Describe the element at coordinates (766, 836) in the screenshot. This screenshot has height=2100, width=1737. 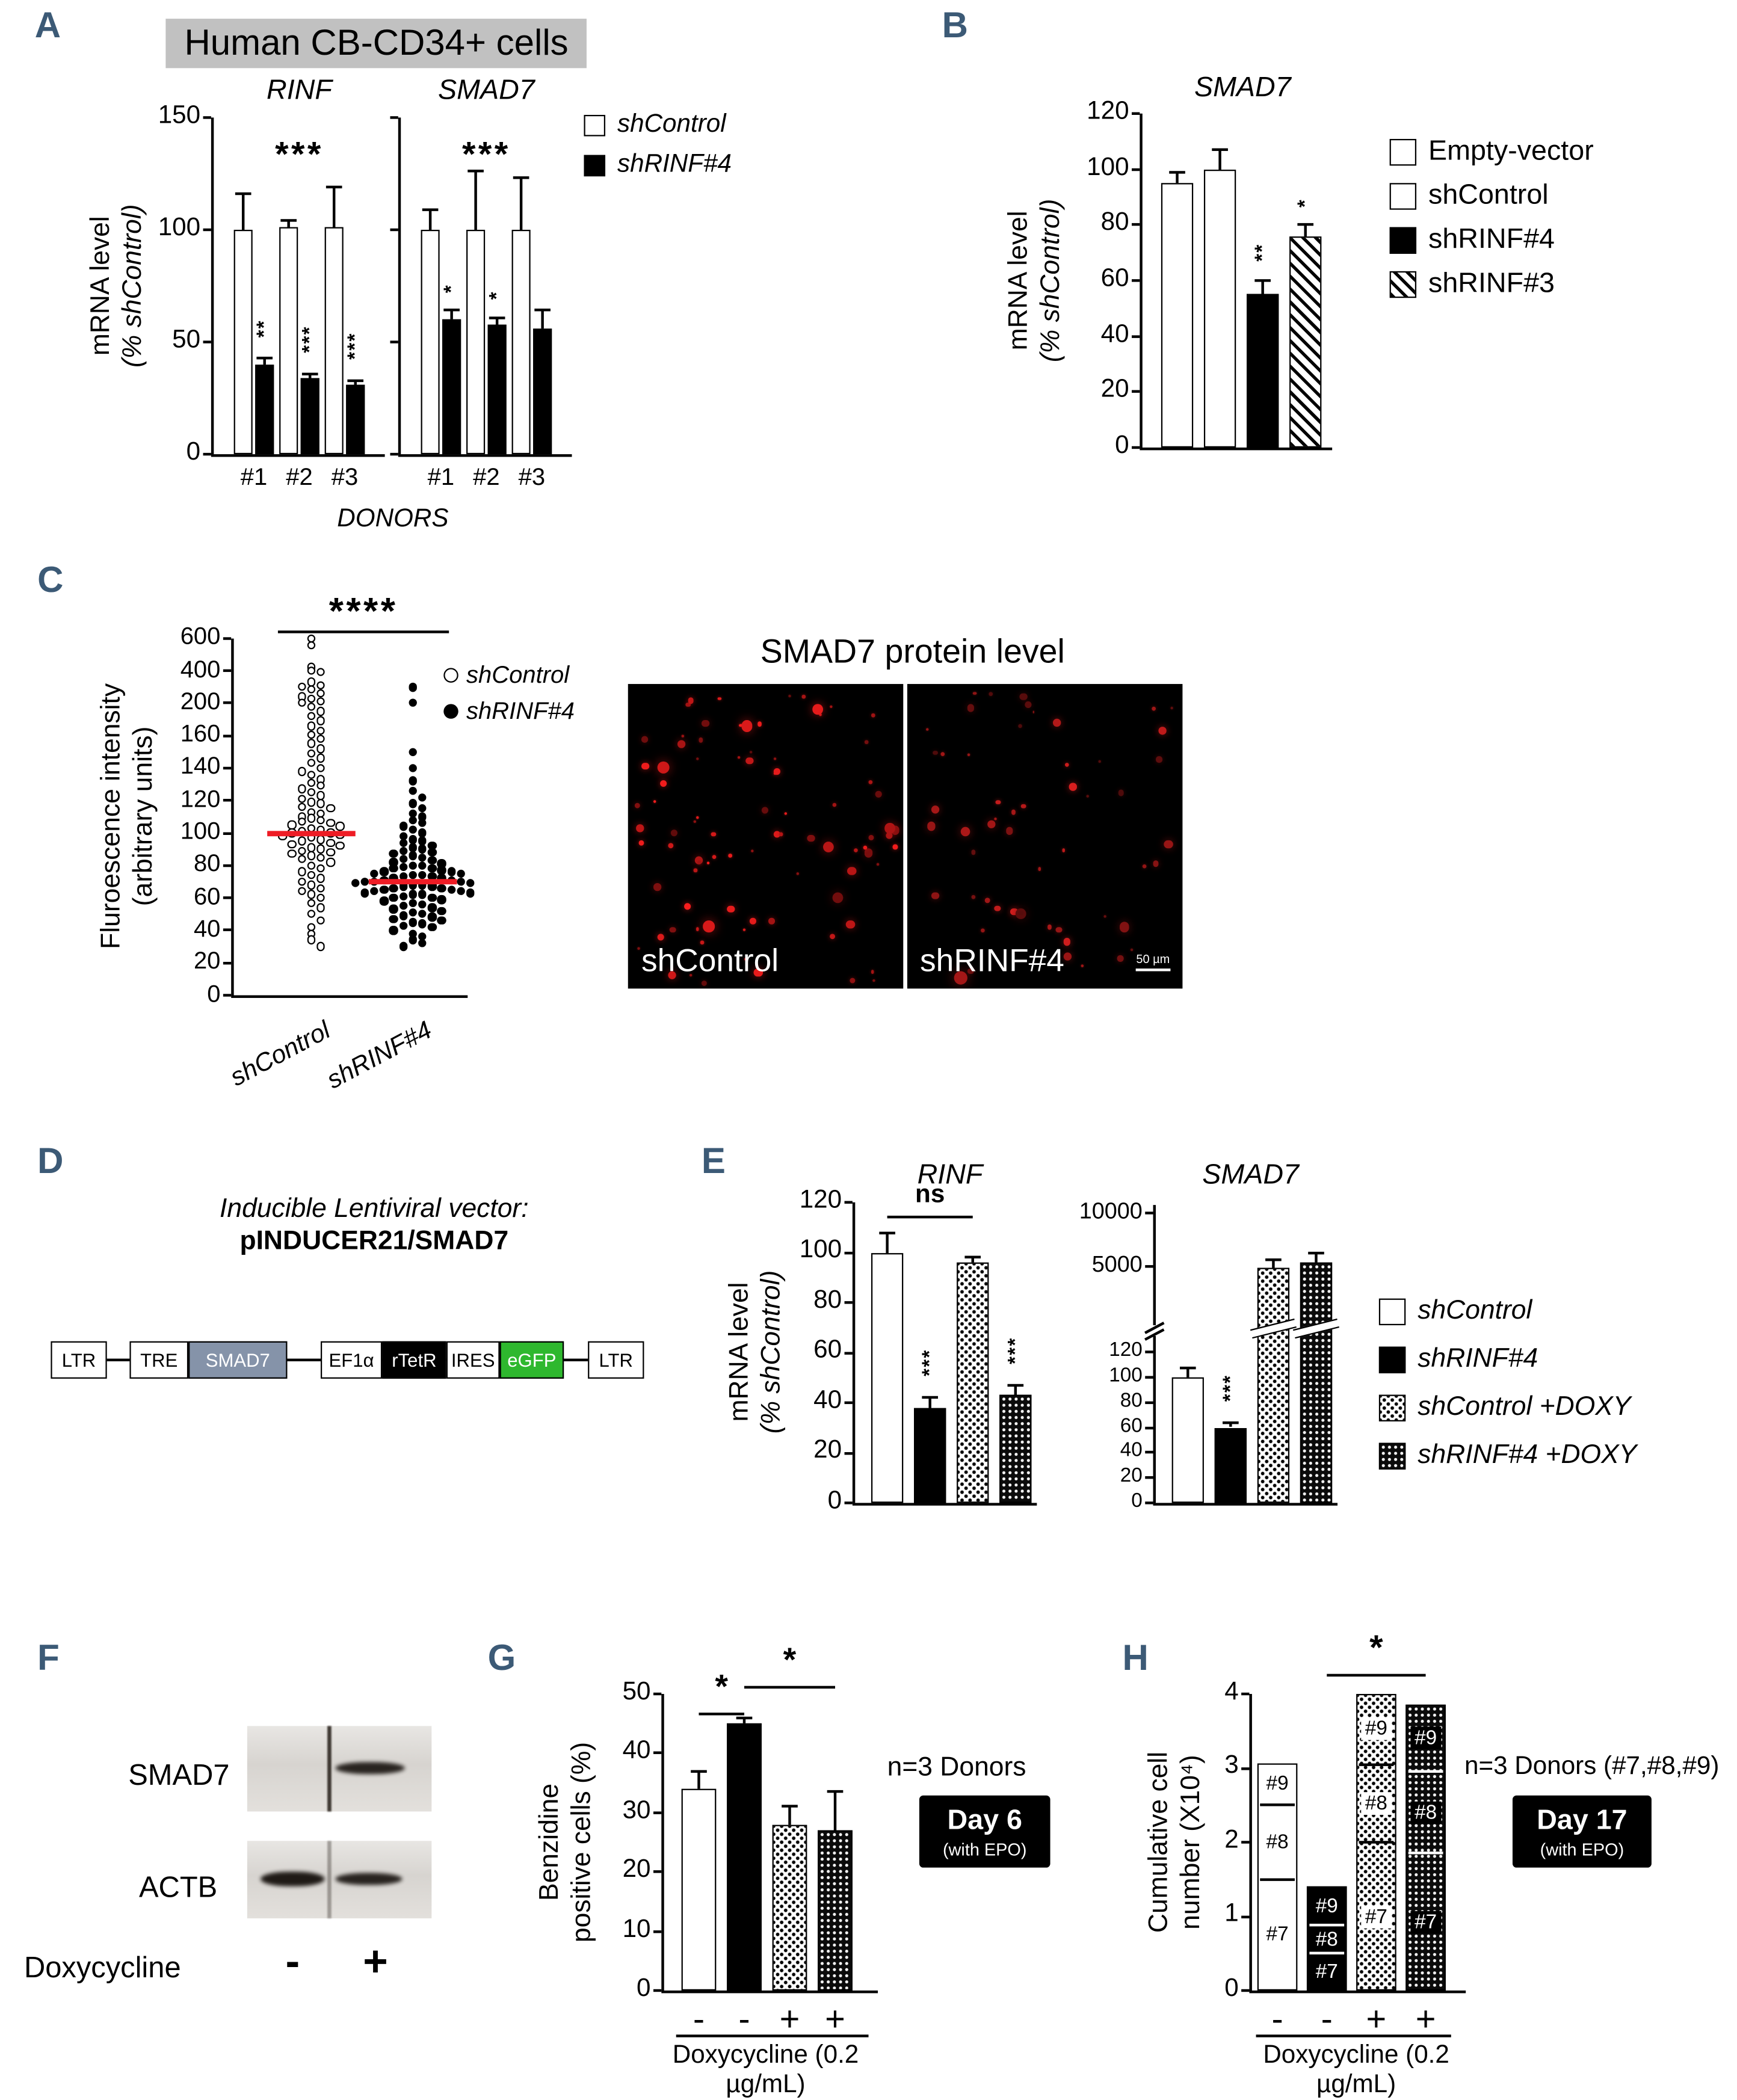
I see `microscopy-image: shControl` at that location.